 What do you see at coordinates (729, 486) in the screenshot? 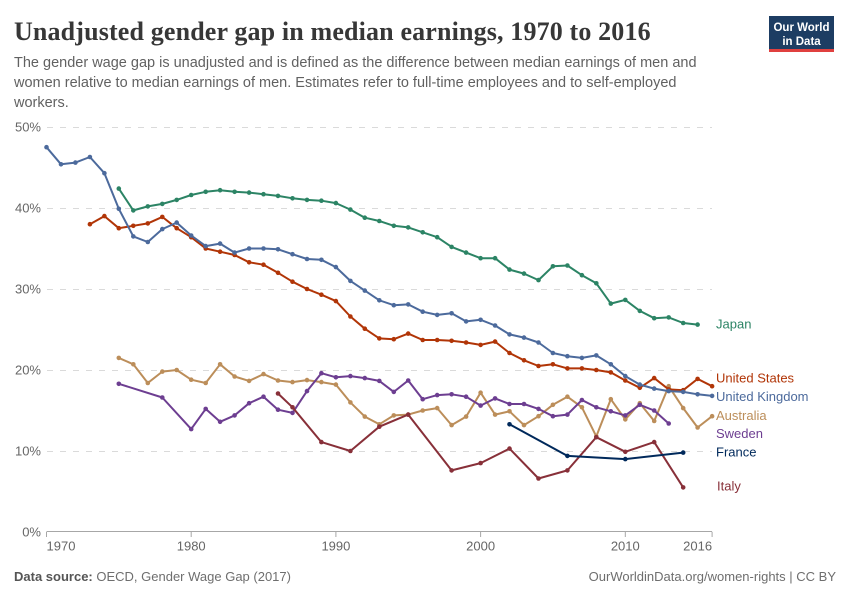
I see `svg-text: Italy` at bounding box center [729, 486].